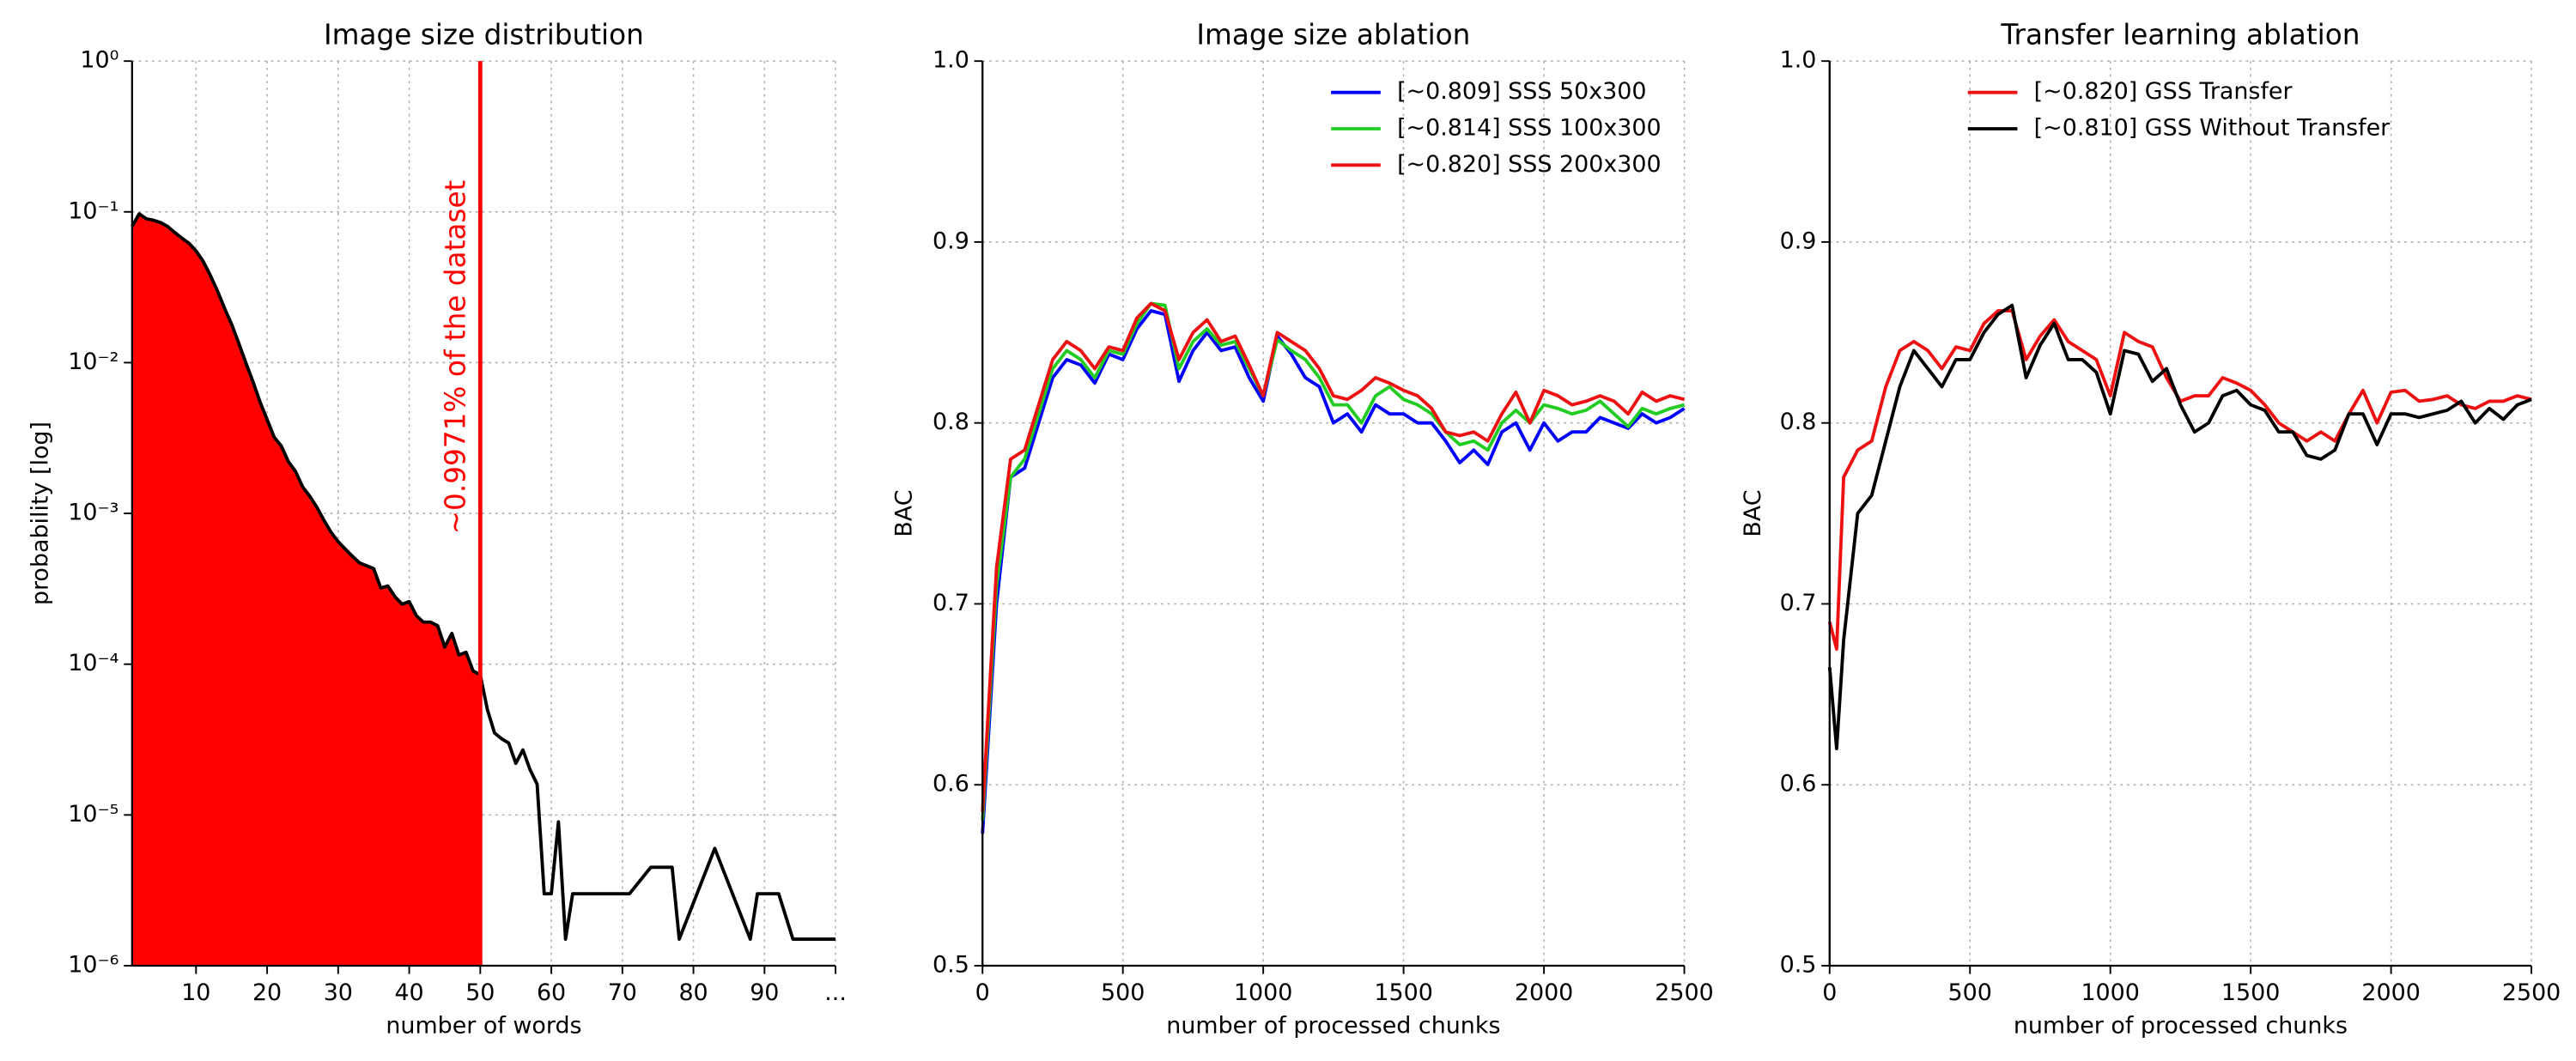 The height and width of the screenshot is (1061, 2576). I want to click on x-tick-label: 50, so click(480, 992).